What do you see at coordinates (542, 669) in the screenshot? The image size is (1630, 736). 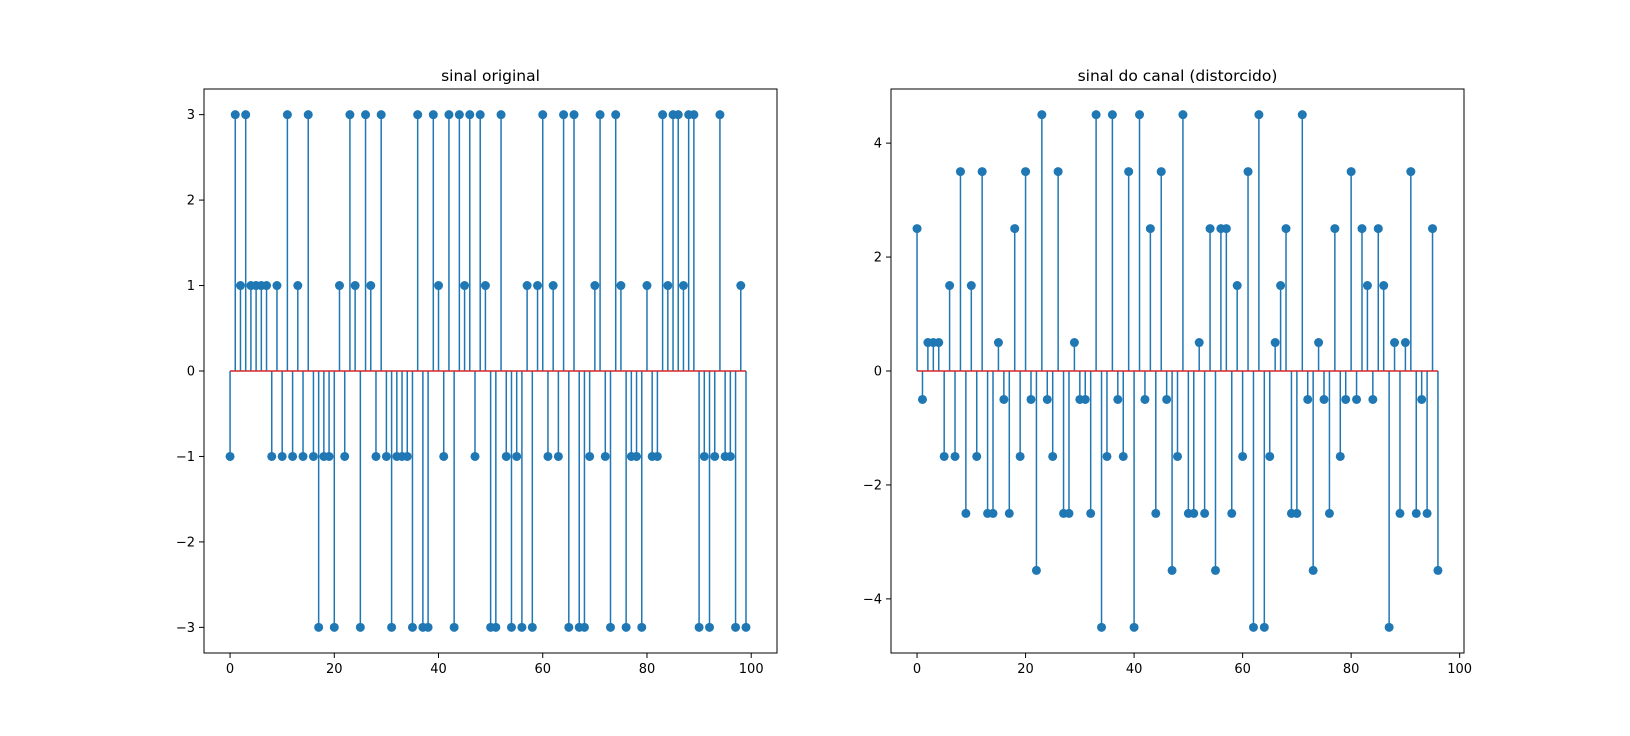 I see `x-tick-label: 60` at bounding box center [542, 669].